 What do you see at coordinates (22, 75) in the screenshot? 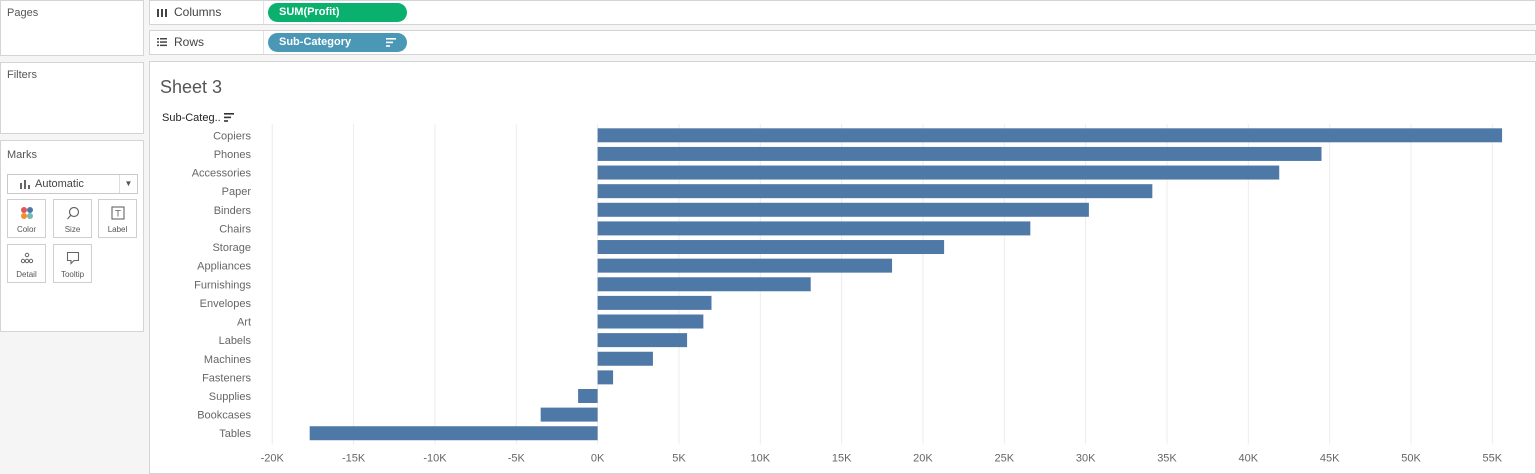
I see `filters-card-title: Filters` at bounding box center [22, 75].